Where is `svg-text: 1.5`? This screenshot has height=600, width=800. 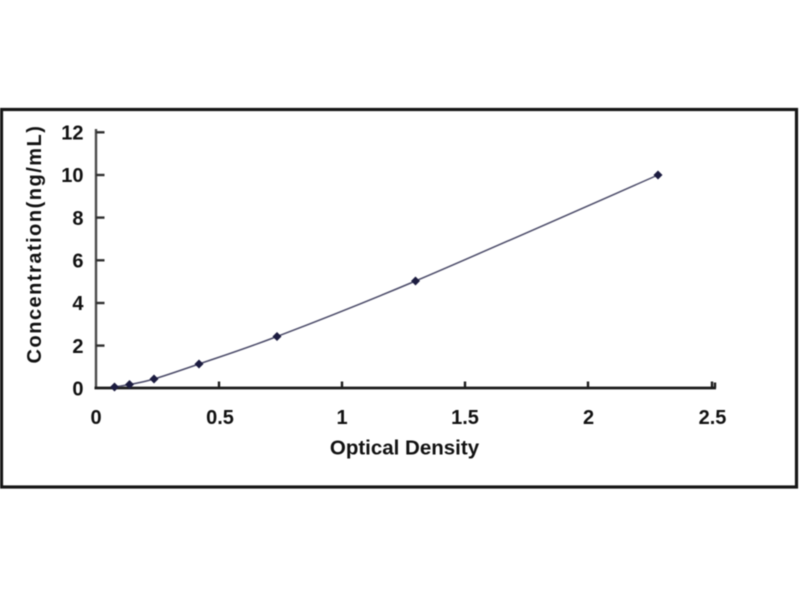 svg-text: 1.5 is located at coordinates (465, 418).